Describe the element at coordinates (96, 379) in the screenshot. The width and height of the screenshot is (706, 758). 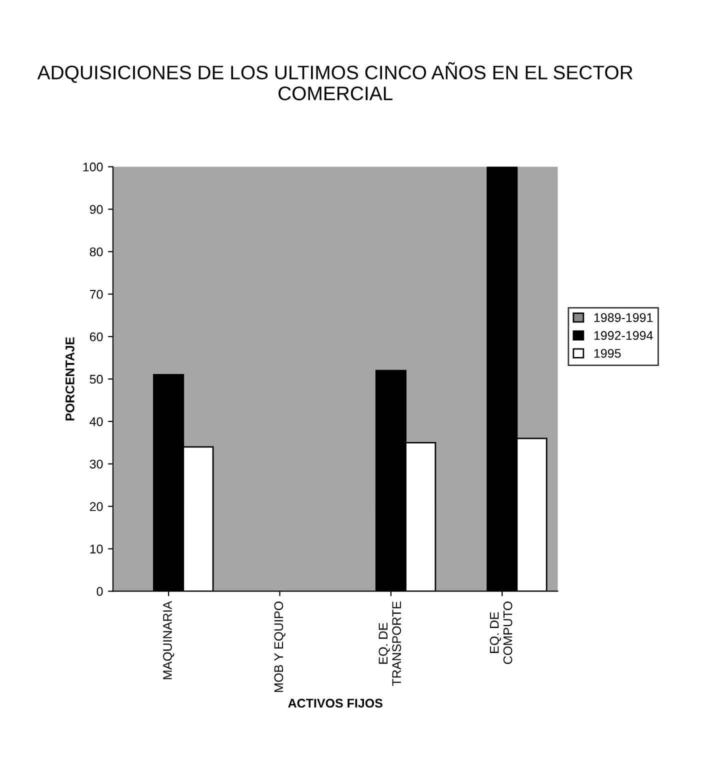
I see `y-tick-label: 50` at that location.